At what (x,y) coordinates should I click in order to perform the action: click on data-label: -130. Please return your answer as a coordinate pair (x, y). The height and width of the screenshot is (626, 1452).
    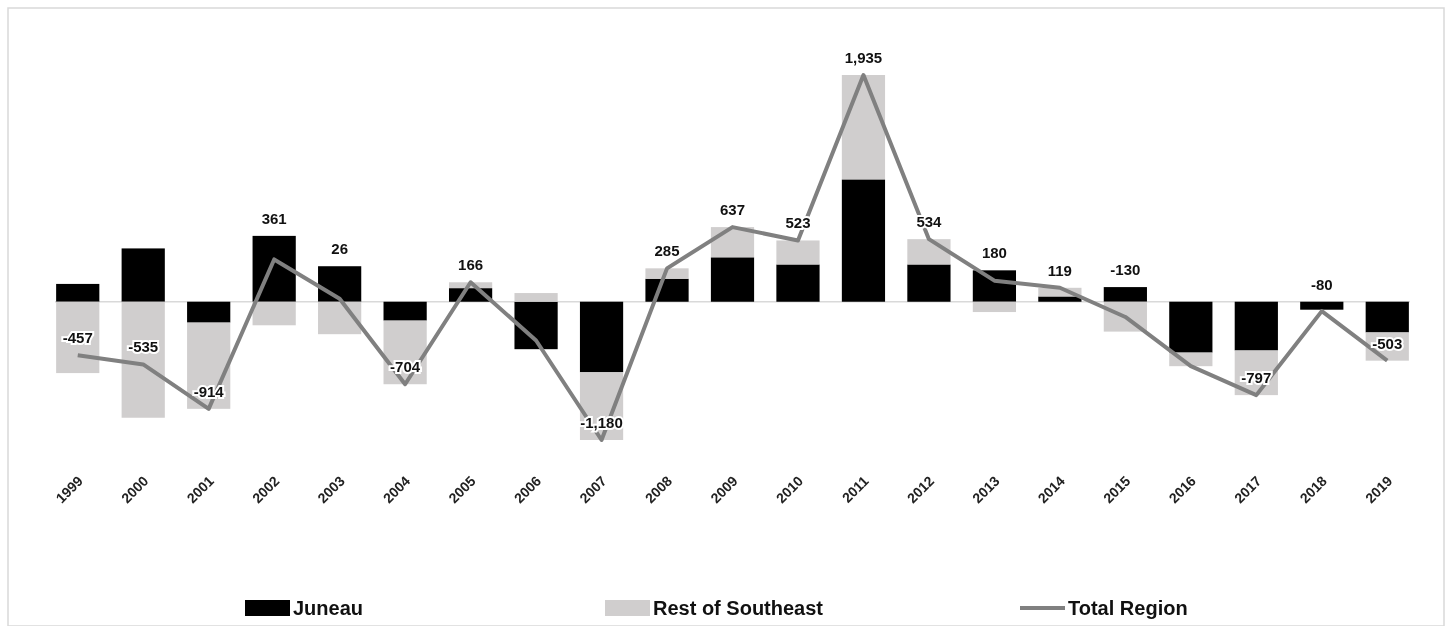
    Looking at the image, I should click on (1125, 270).